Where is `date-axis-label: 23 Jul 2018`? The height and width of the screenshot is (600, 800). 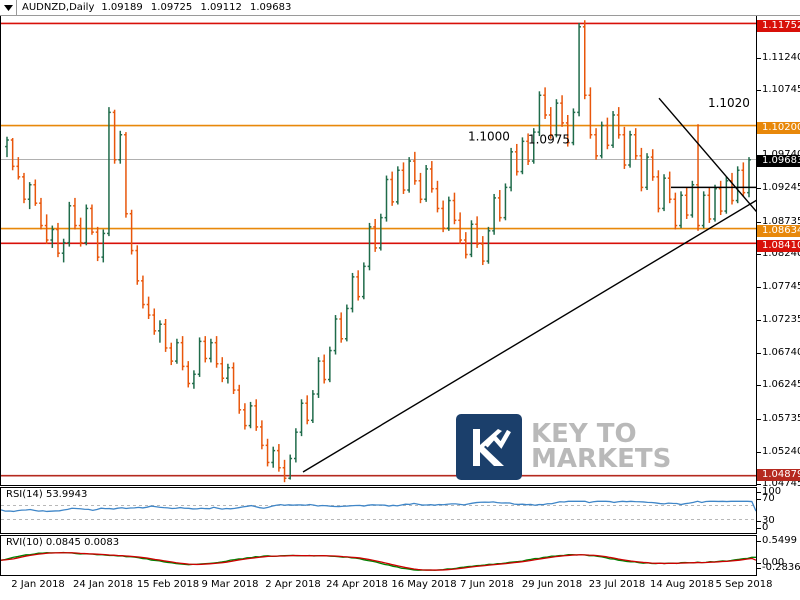 date-axis-label: 23 Jul 2018 is located at coordinates (617, 584).